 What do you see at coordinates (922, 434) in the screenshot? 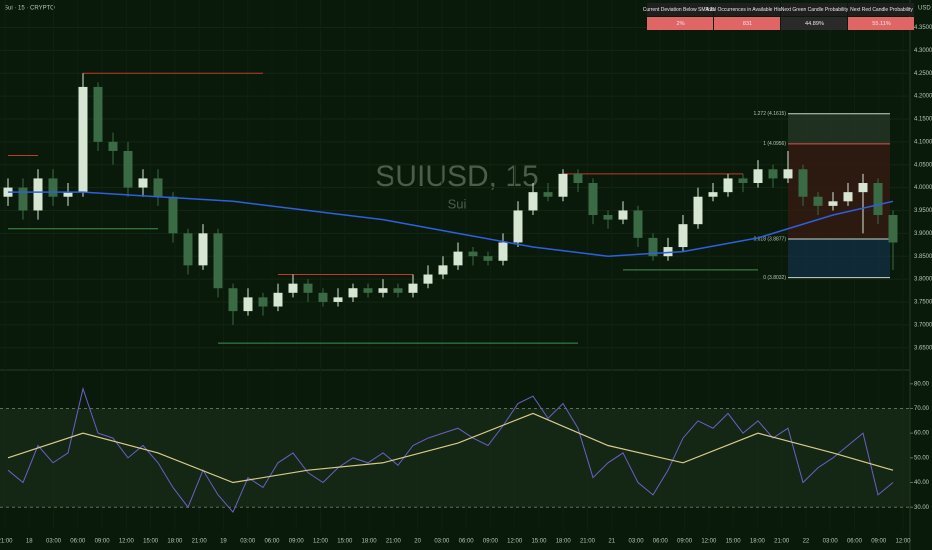
I see `rsi-tick-label: 60.00` at bounding box center [922, 434].